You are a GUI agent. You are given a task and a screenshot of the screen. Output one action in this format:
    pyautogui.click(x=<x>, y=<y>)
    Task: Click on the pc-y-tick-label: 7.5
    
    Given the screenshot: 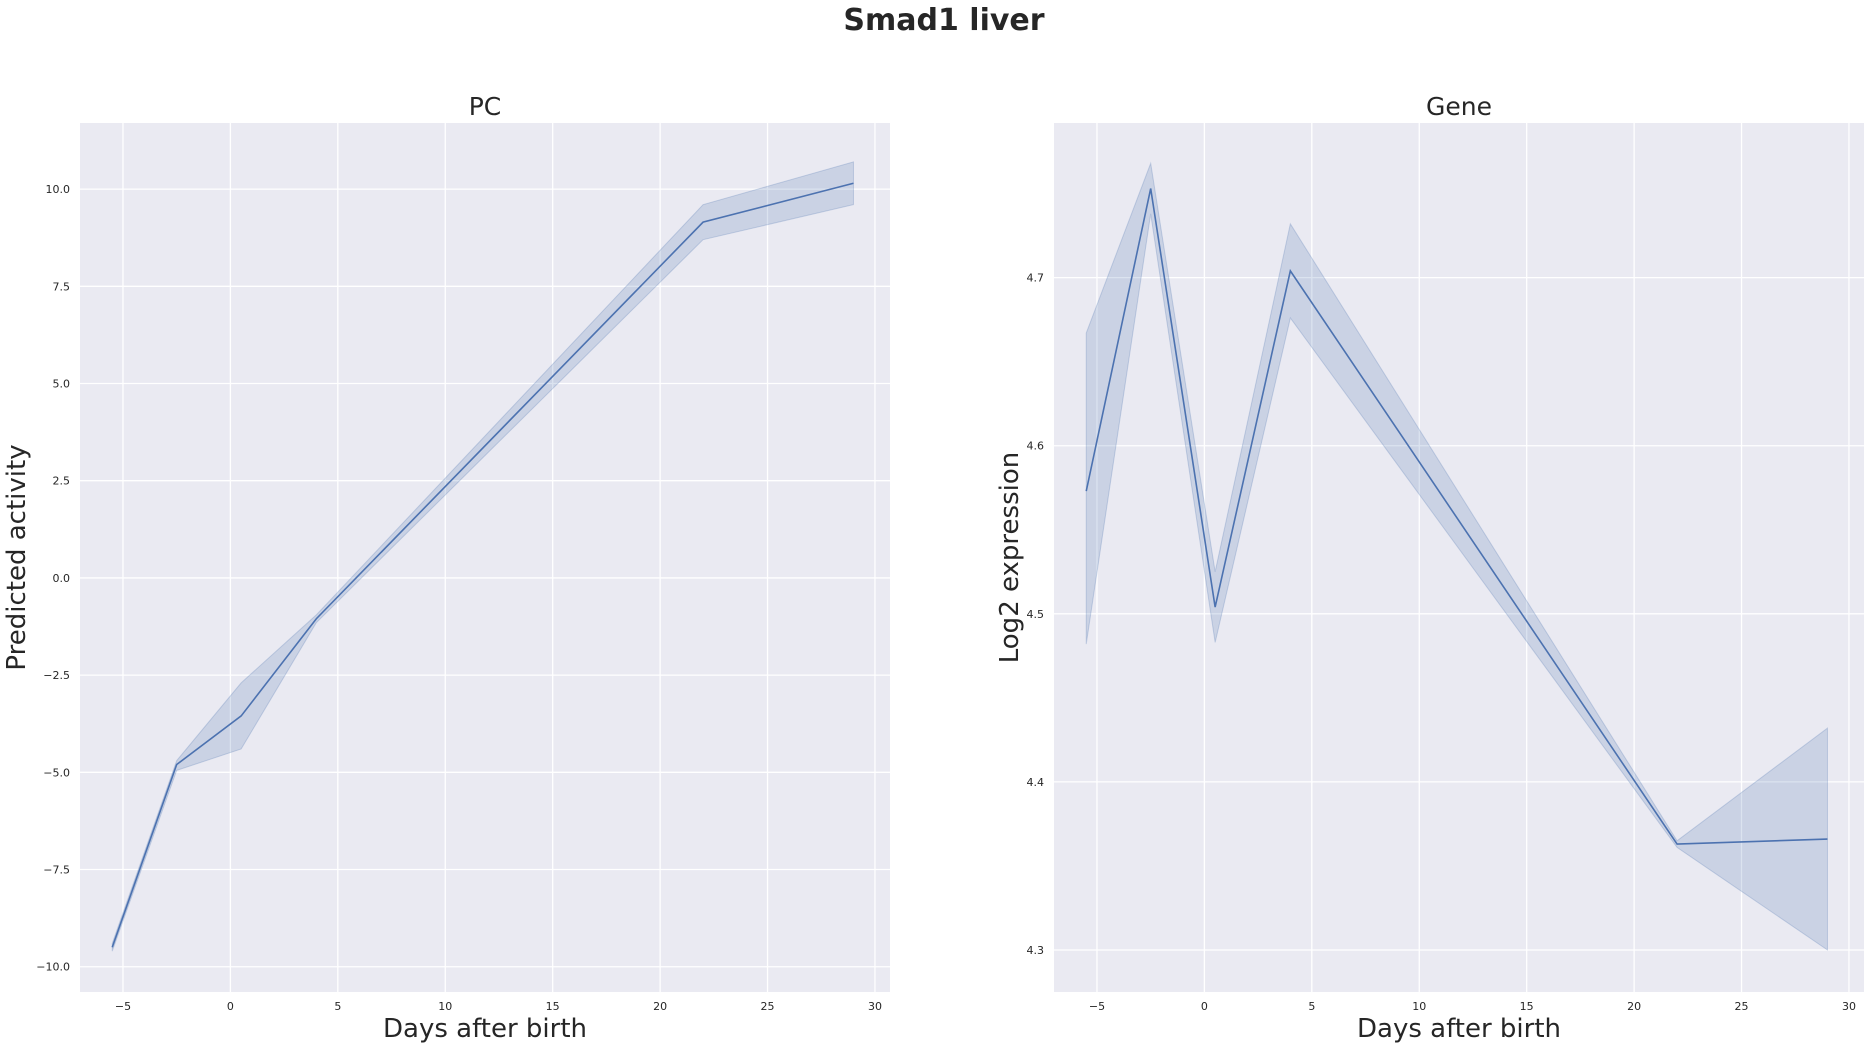 What is the action you would take?
    pyautogui.click(x=62, y=286)
    